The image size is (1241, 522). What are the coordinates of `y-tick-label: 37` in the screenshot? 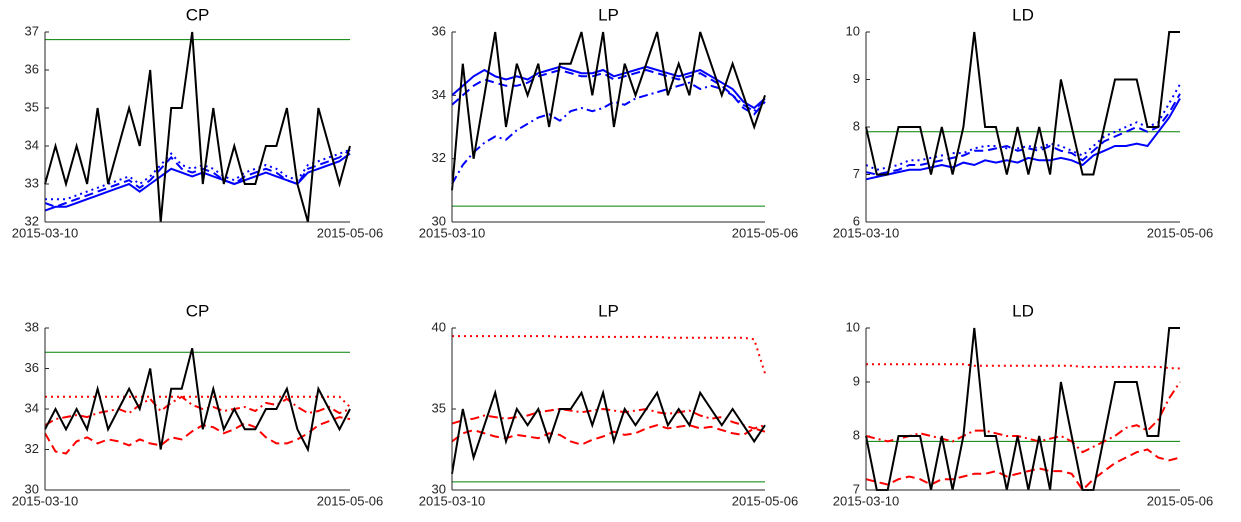 It's located at (32, 30).